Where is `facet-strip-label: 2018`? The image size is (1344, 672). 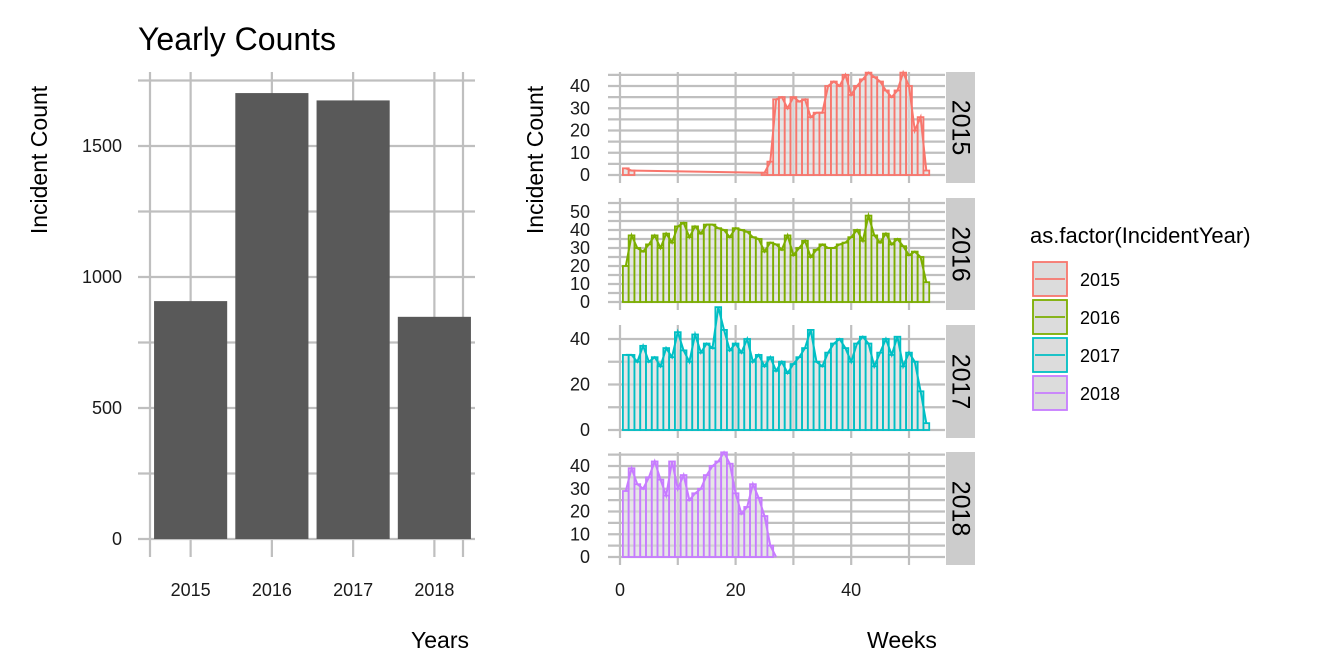
facet-strip-label: 2018 is located at coordinates (961, 509).